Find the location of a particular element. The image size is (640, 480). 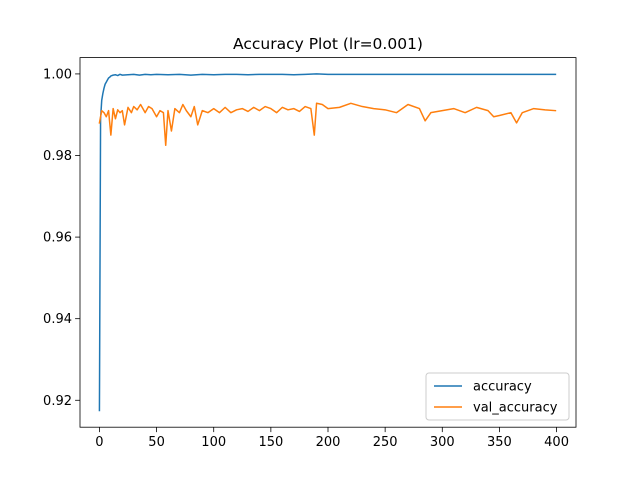

y-tick-label: 0.94 is located at coordinates (57, 319).